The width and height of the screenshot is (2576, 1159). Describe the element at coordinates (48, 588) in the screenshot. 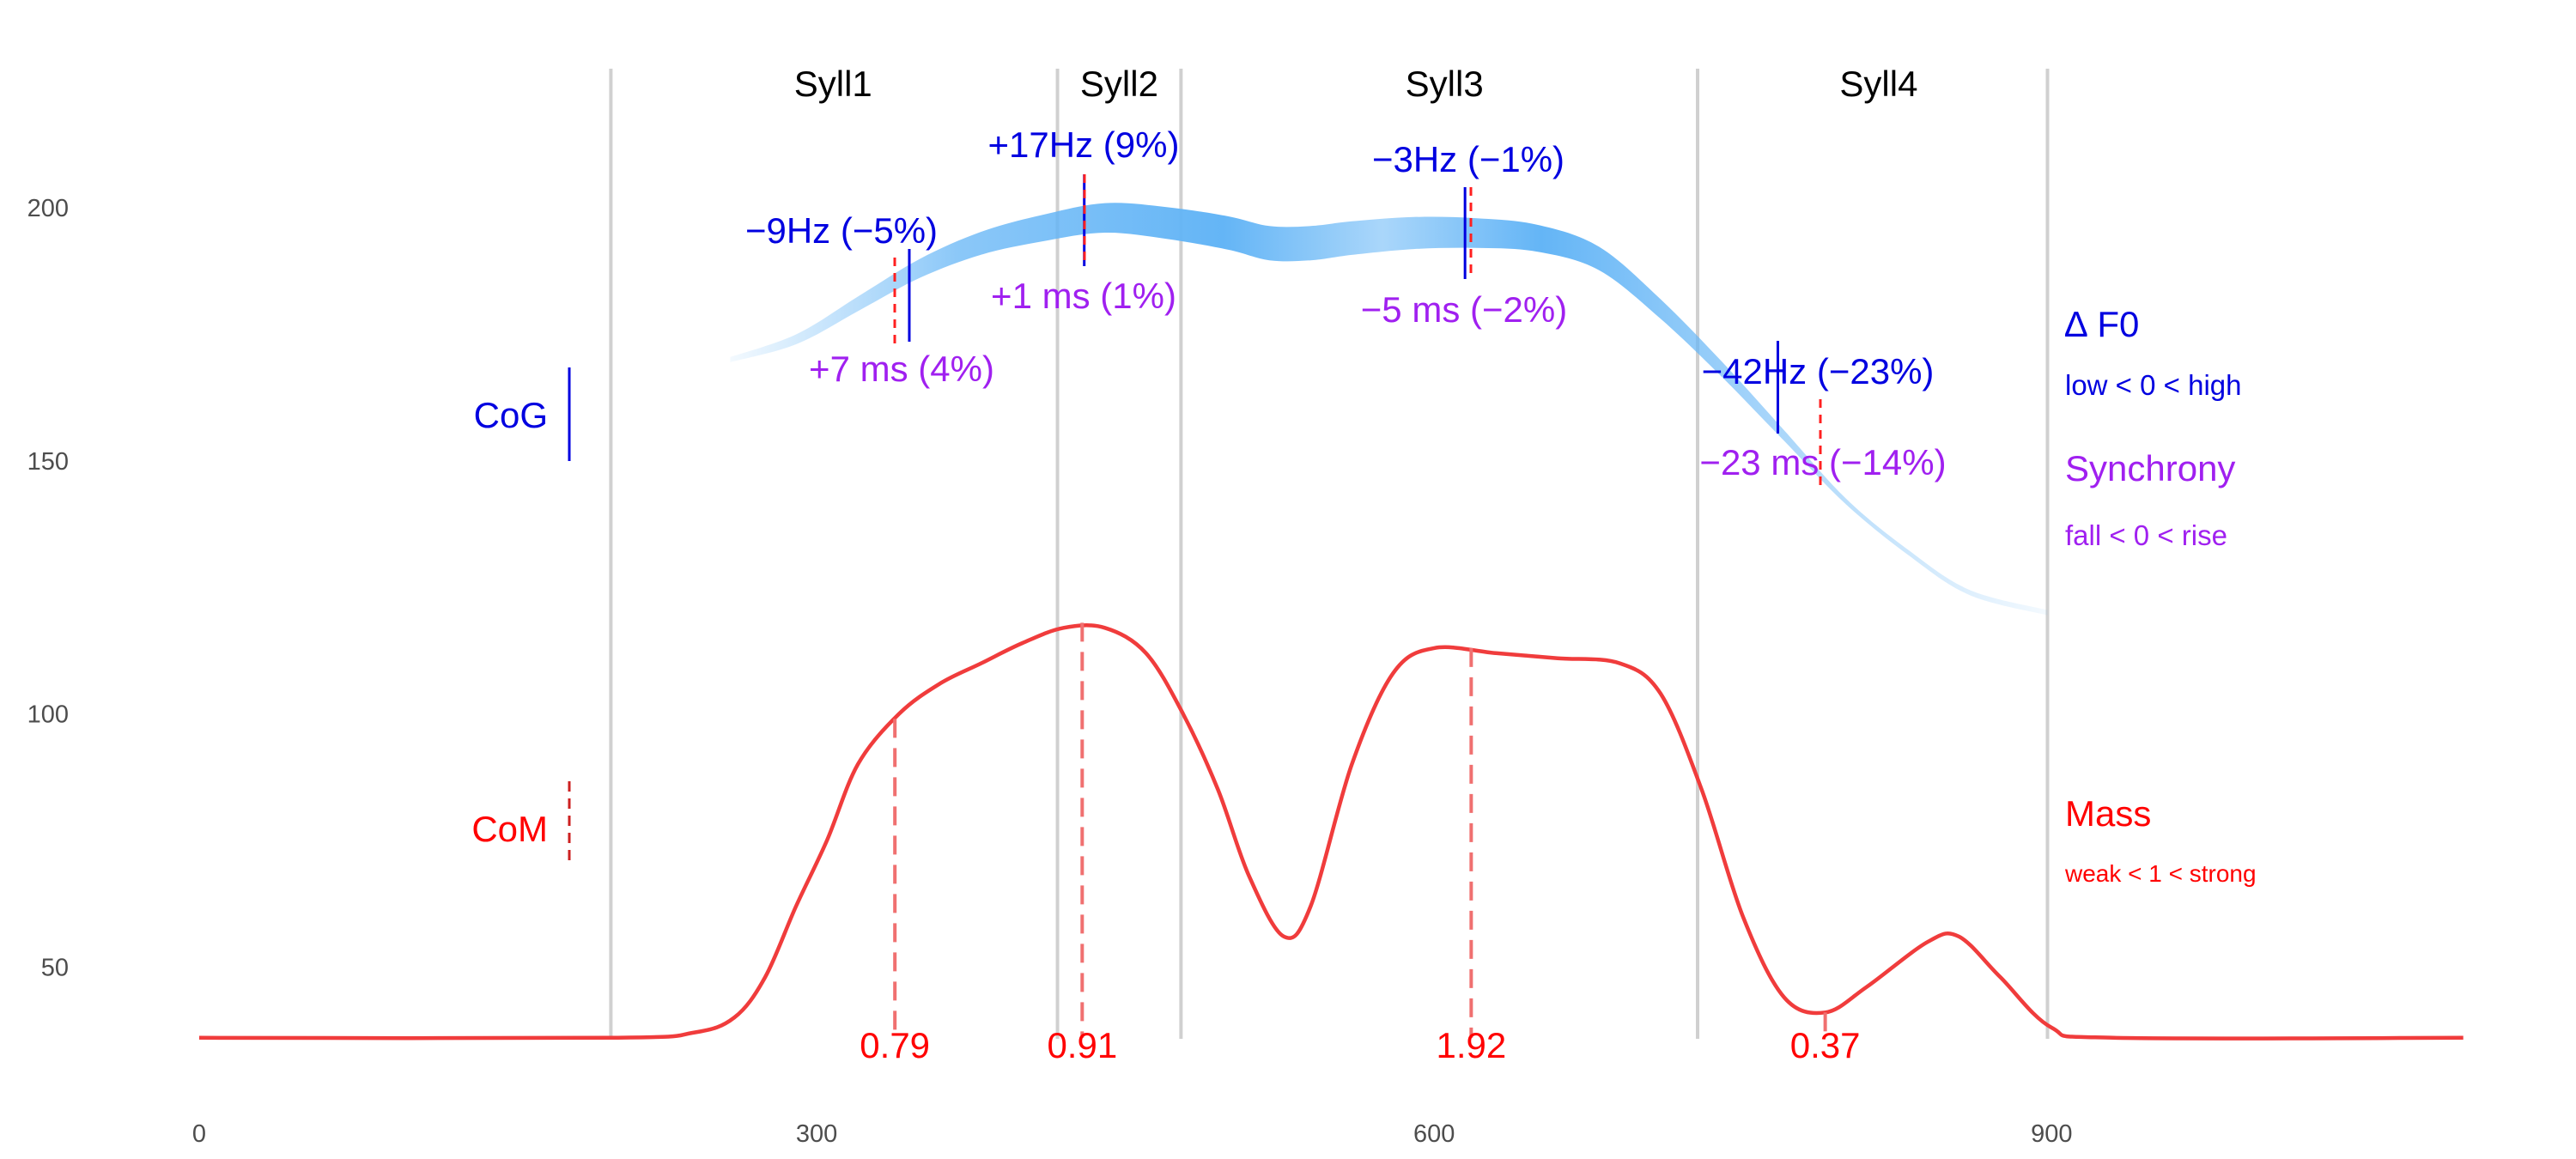

I see `y-axis-ticks: 50 100 150 200` at that location.